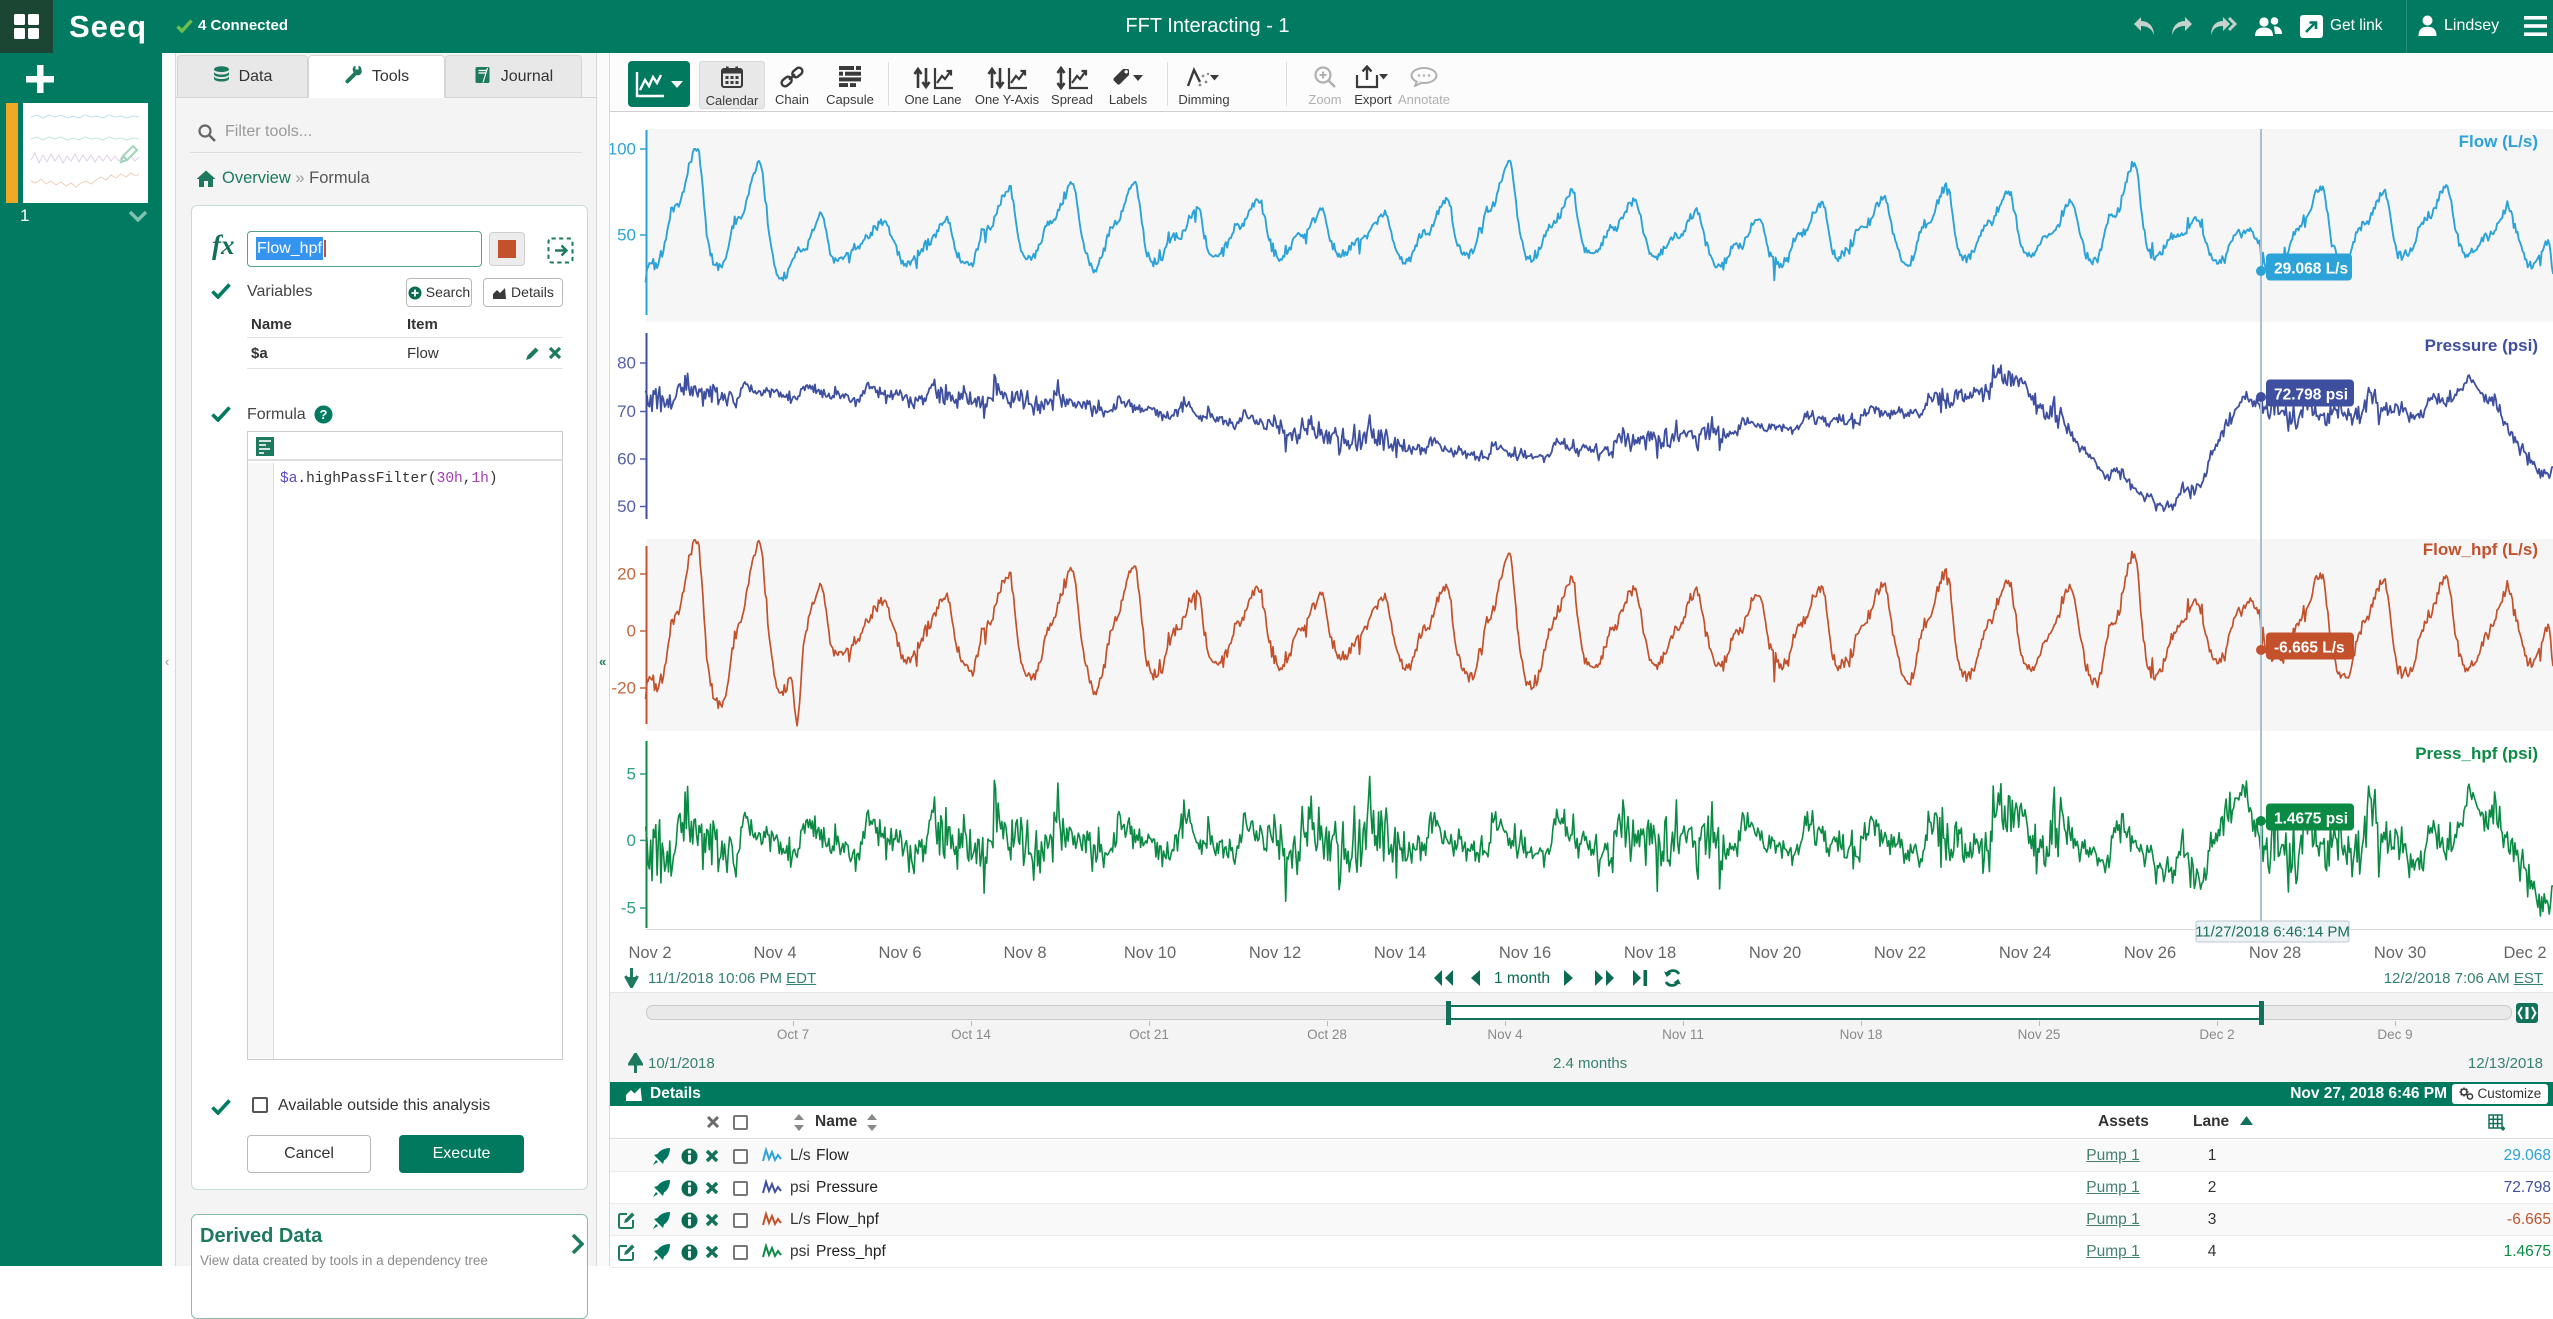  Describe the element at coordinates (628, 908) in the screenshot. I see `svg-text: -5` at that location.